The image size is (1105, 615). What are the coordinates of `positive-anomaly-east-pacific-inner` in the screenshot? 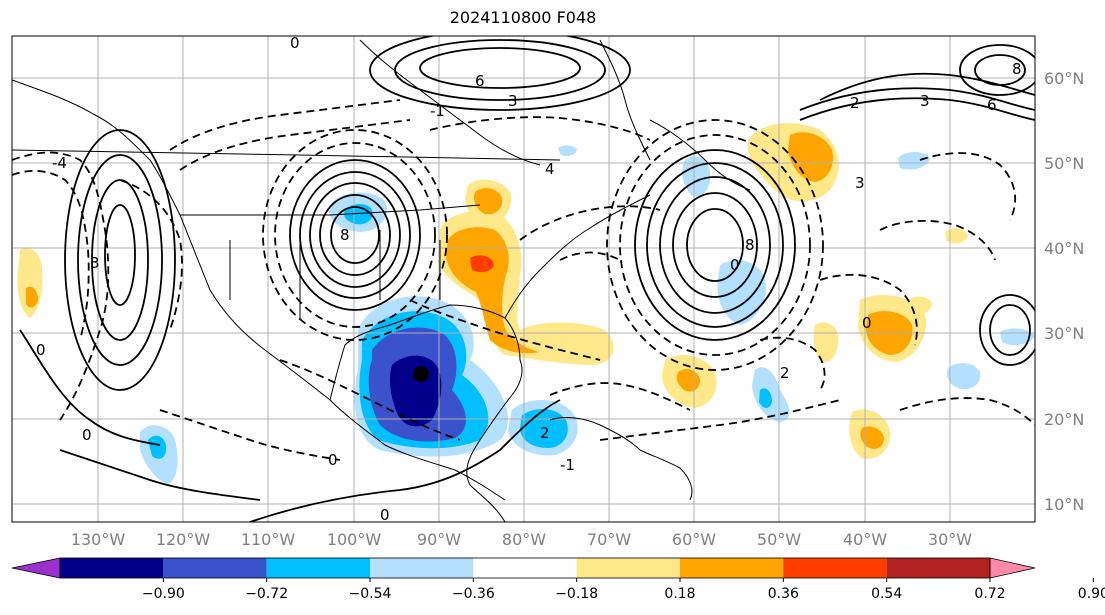 It's located at (32, 297).